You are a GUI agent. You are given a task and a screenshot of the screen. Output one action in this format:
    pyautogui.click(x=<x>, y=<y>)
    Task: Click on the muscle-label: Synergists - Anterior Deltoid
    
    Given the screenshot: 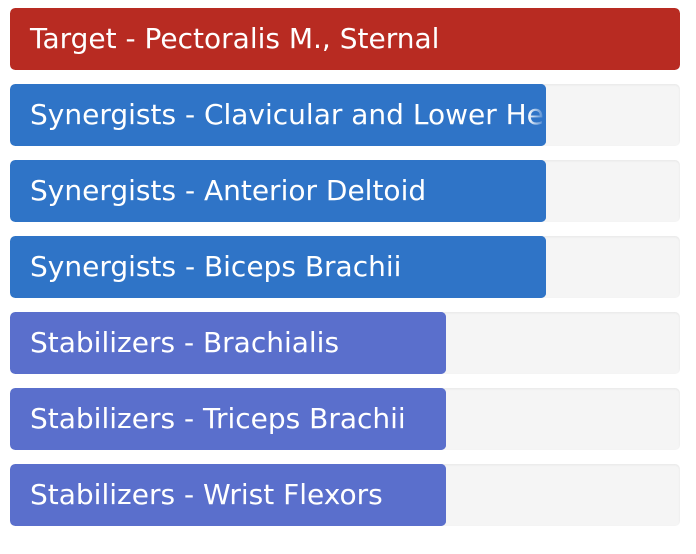 What is the action you would take?
    pyautogui.click(x=228, y=190)
    